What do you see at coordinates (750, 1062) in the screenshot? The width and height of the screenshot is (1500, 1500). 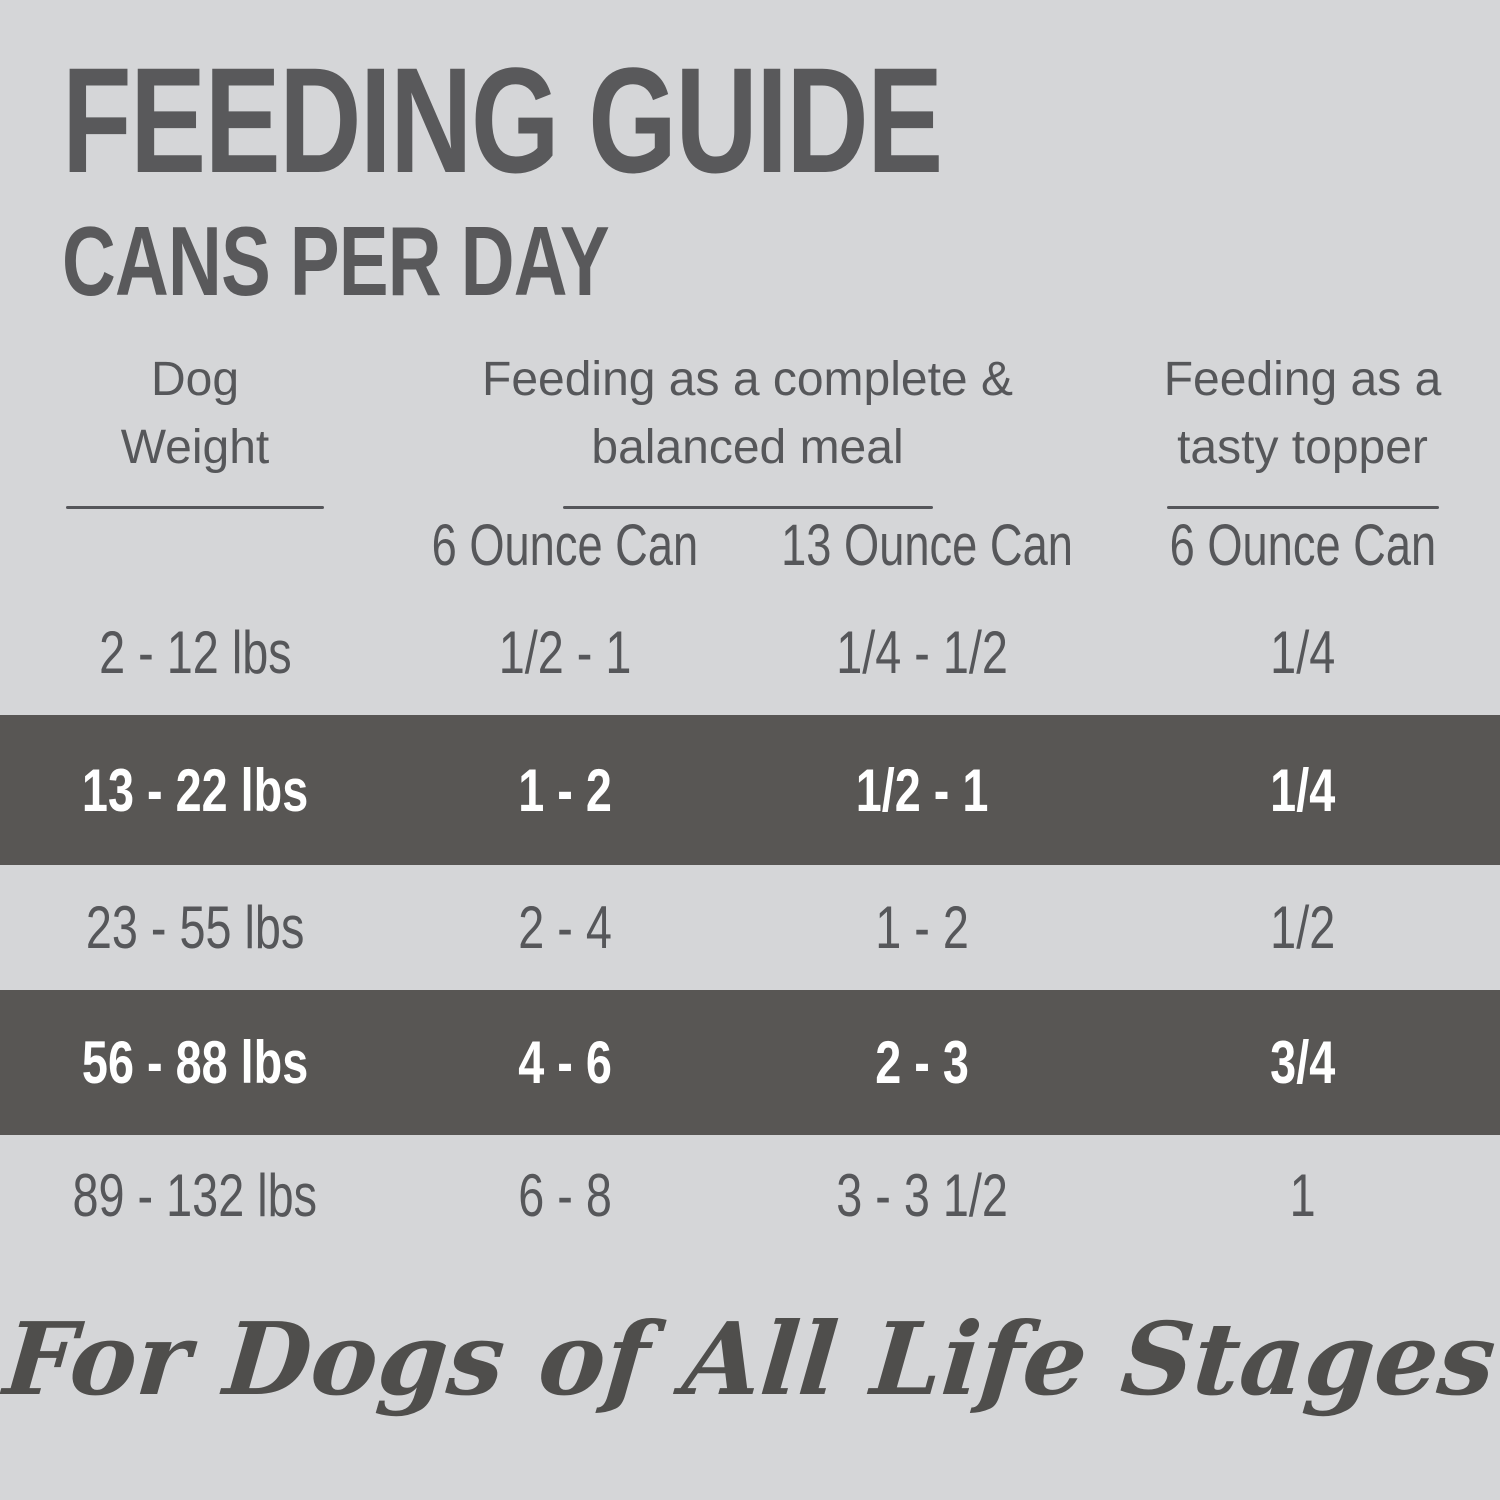 I see `table-row-highlighted: 56 - 88 lbs 4 - 6 2 - 3 3/4` at bounding box center [750, 1062].